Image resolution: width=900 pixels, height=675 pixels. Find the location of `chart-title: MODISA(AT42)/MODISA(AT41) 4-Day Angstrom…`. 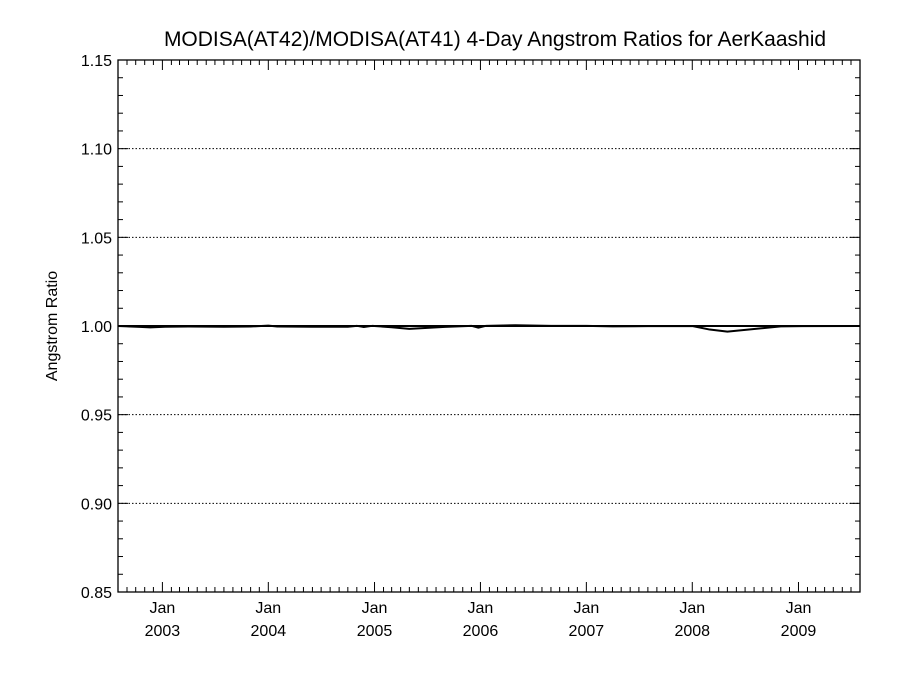

chart-title: MODISA(AT42)/MODISA(AT41) 4-Day Angstrom… is located at coordinates (495, 39).